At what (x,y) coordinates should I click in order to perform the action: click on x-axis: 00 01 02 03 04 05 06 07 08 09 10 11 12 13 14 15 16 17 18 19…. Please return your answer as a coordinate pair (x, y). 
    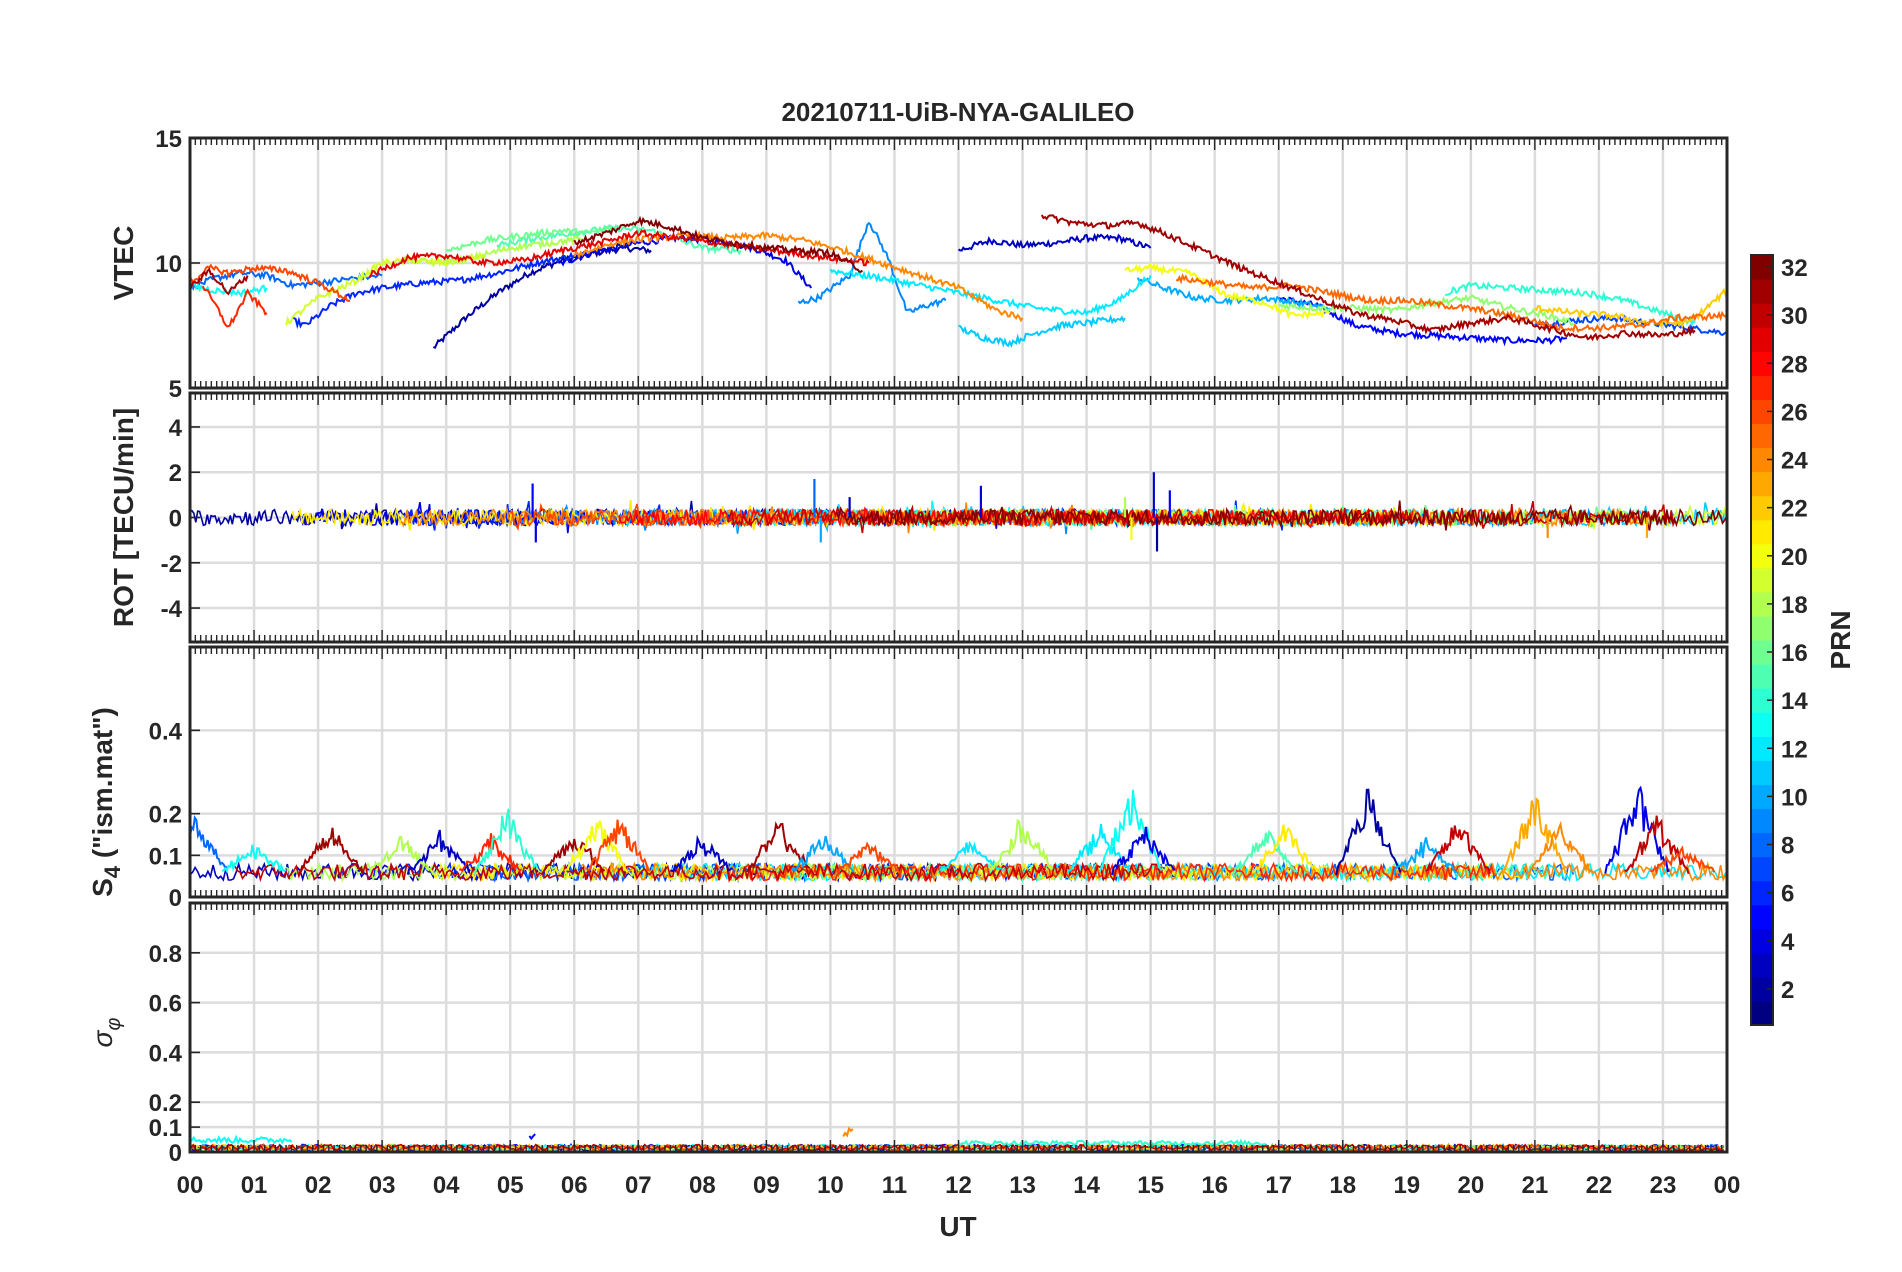
    Looking at the image, I should click on (959, 1185).